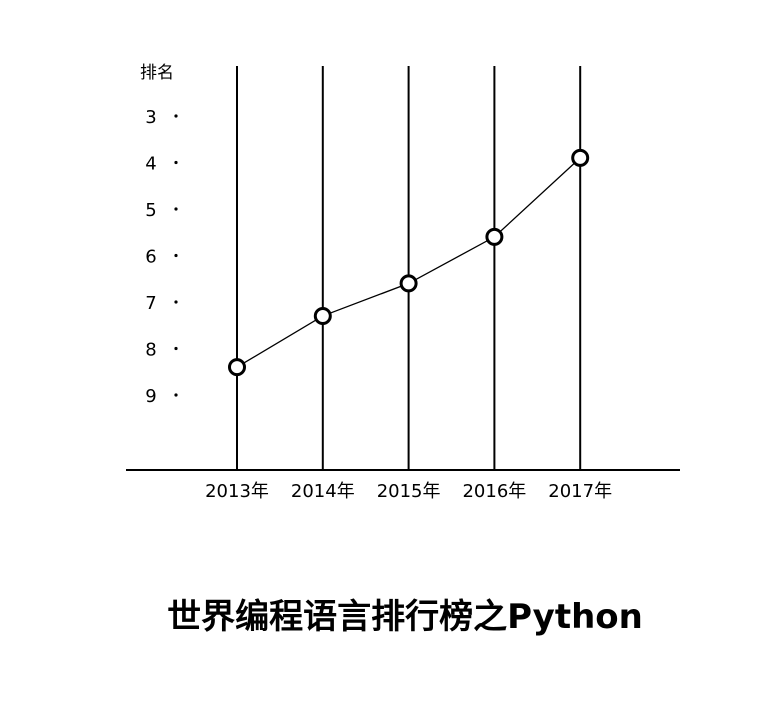 The height and width of the screenshot is (704, 780). Describe the element at coordinates (150, 117) in the screenshot. I see `y-tick-label-3: 3` at that location.